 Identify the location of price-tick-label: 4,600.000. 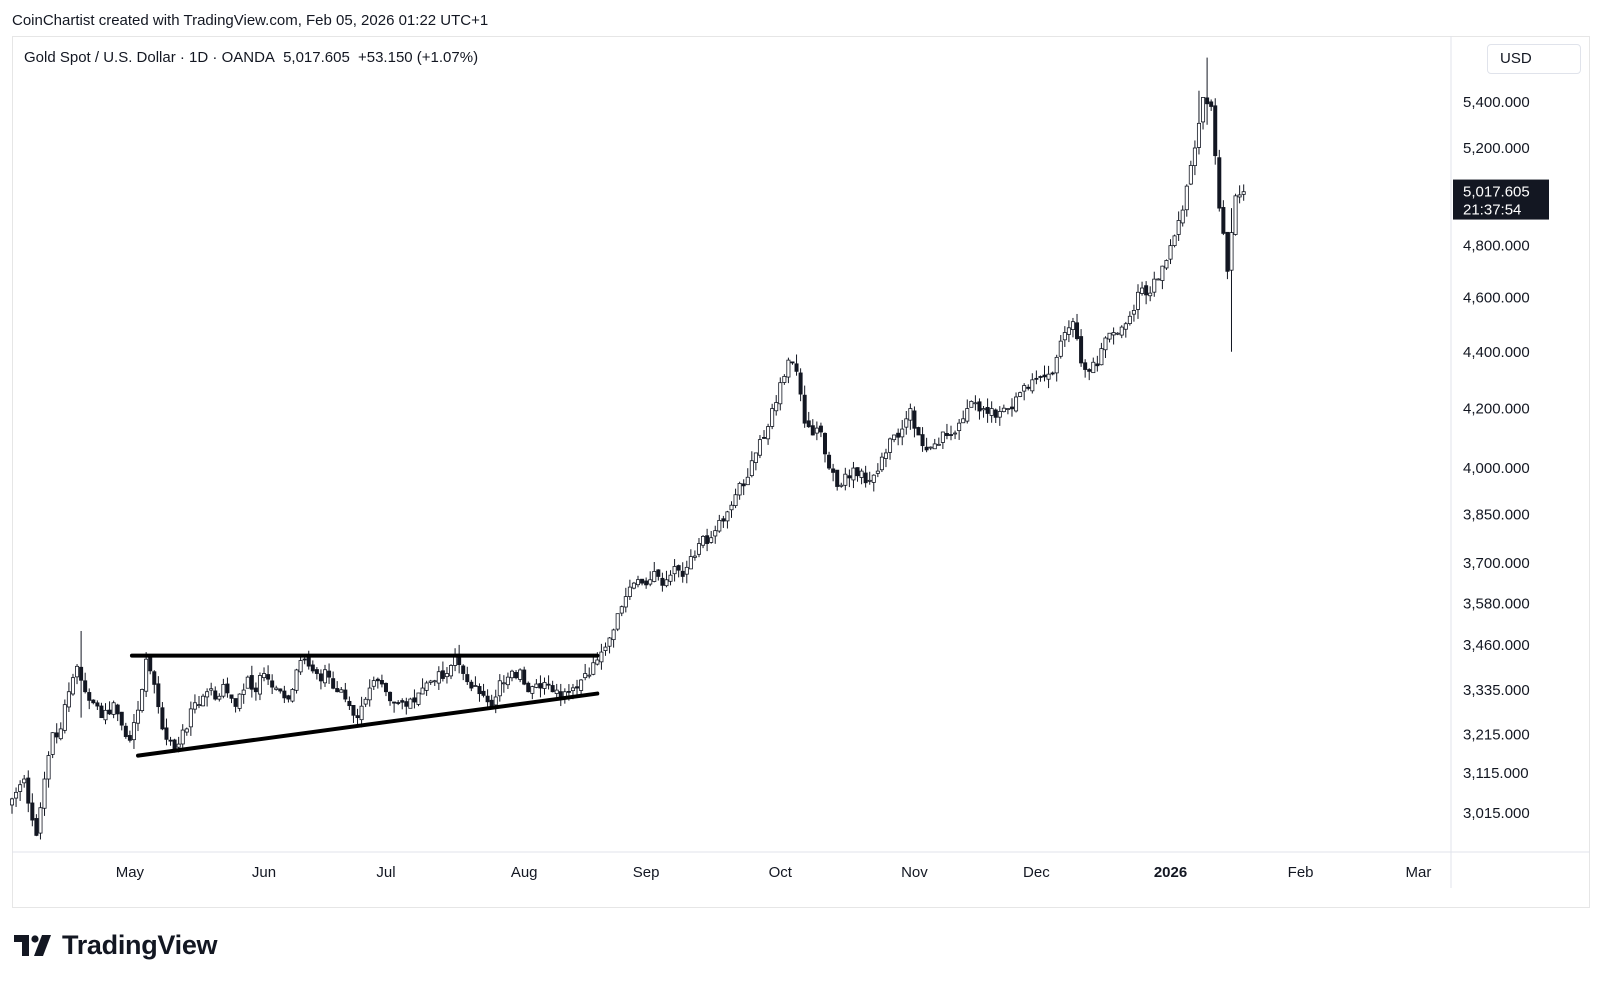
(1496, 298).